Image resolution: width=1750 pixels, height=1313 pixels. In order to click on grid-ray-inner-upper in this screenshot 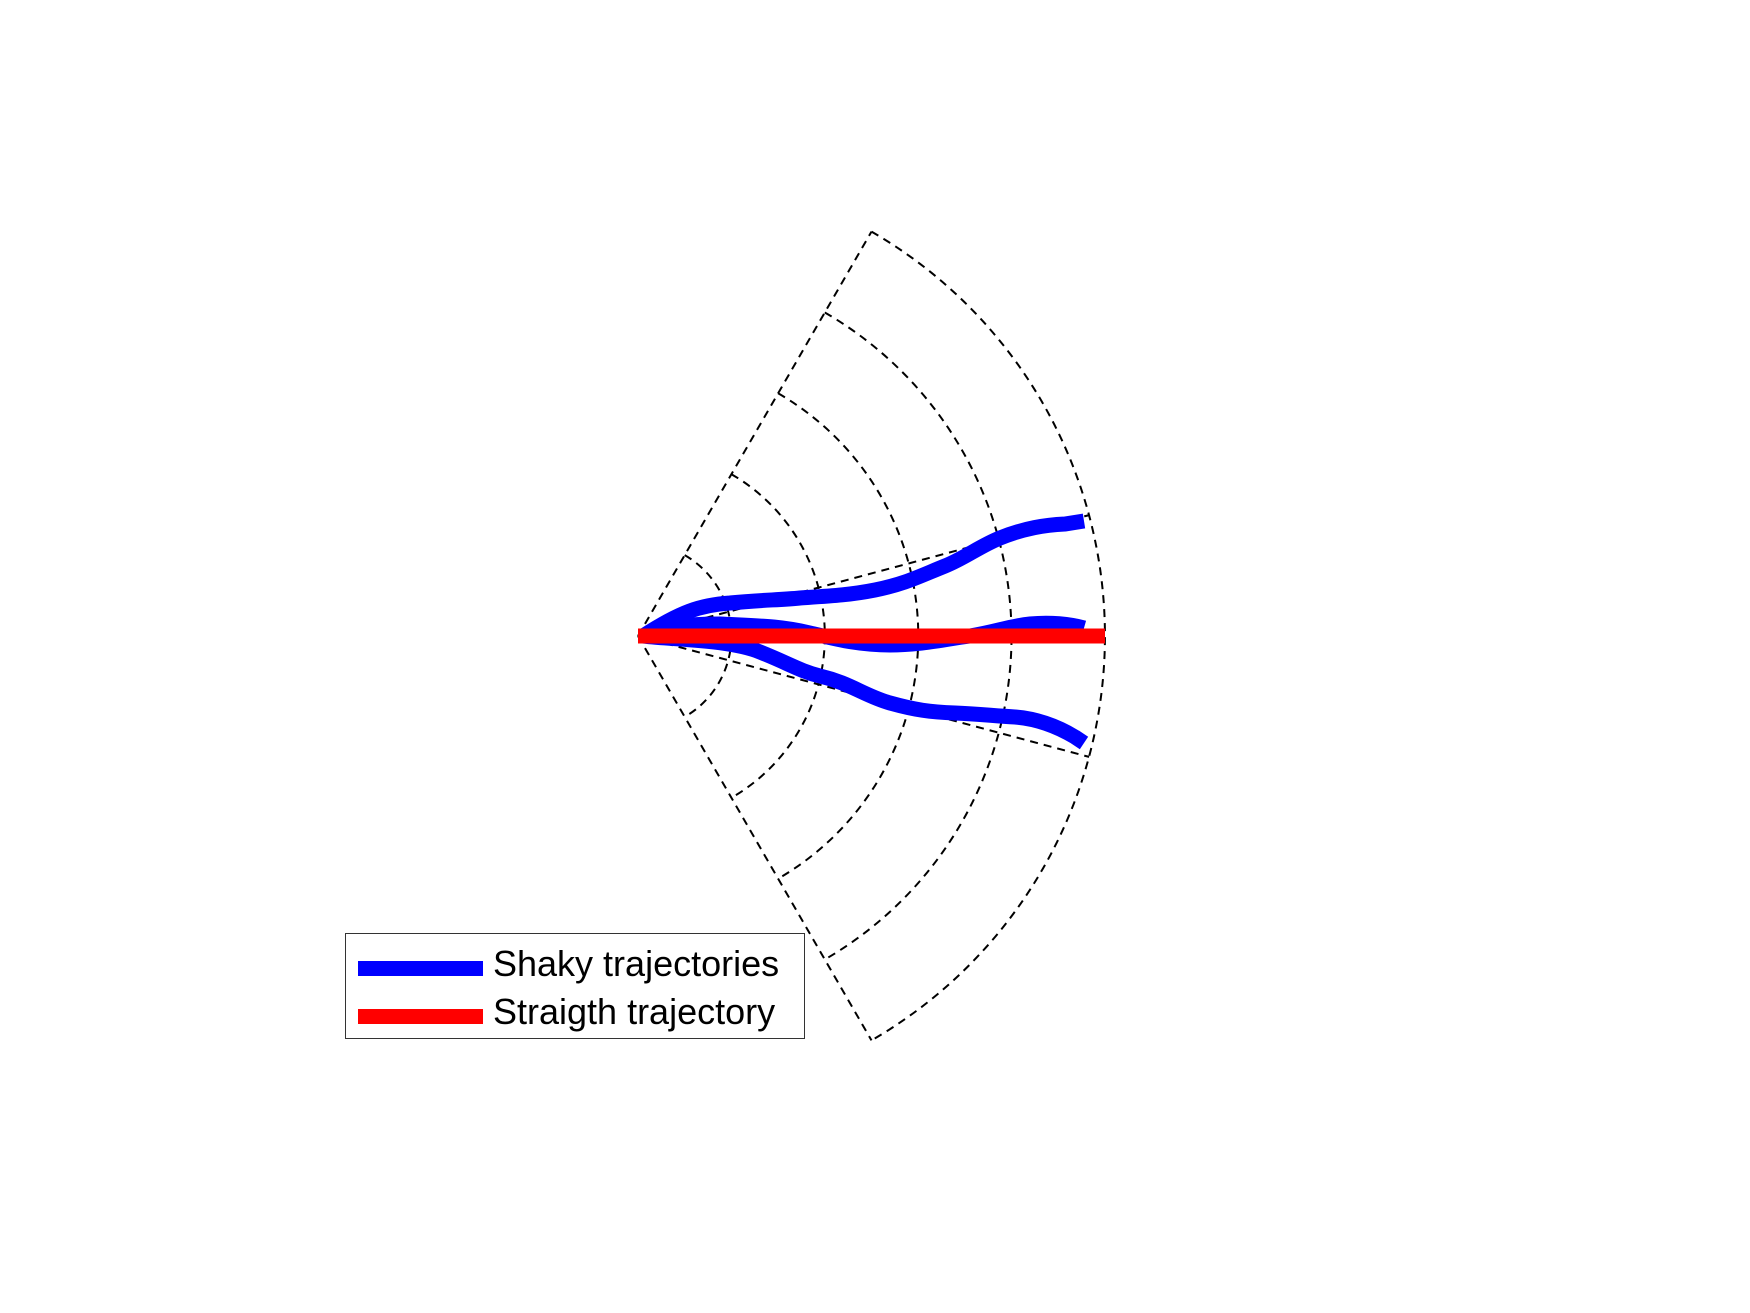, I will do `click(863, 575)`.